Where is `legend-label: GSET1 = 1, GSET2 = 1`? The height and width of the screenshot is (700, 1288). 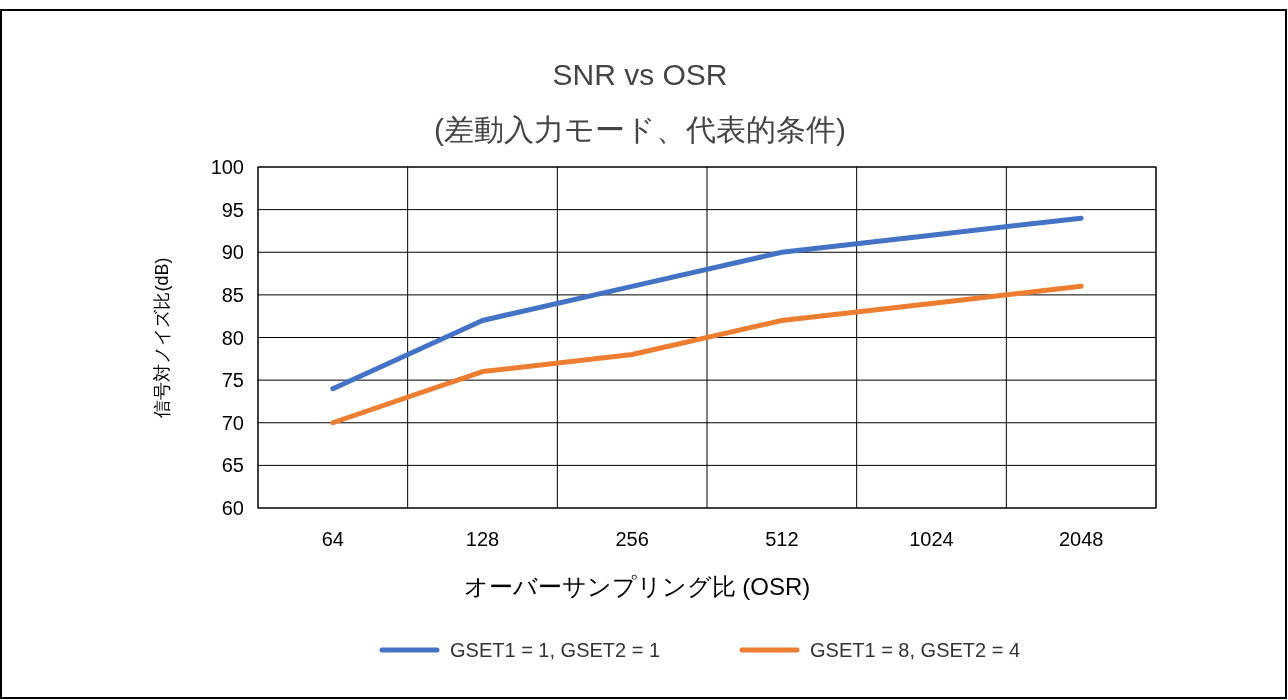
legend-label: GSET1 = 1, GSET2 = 1 is located at coordinates (555, 650).